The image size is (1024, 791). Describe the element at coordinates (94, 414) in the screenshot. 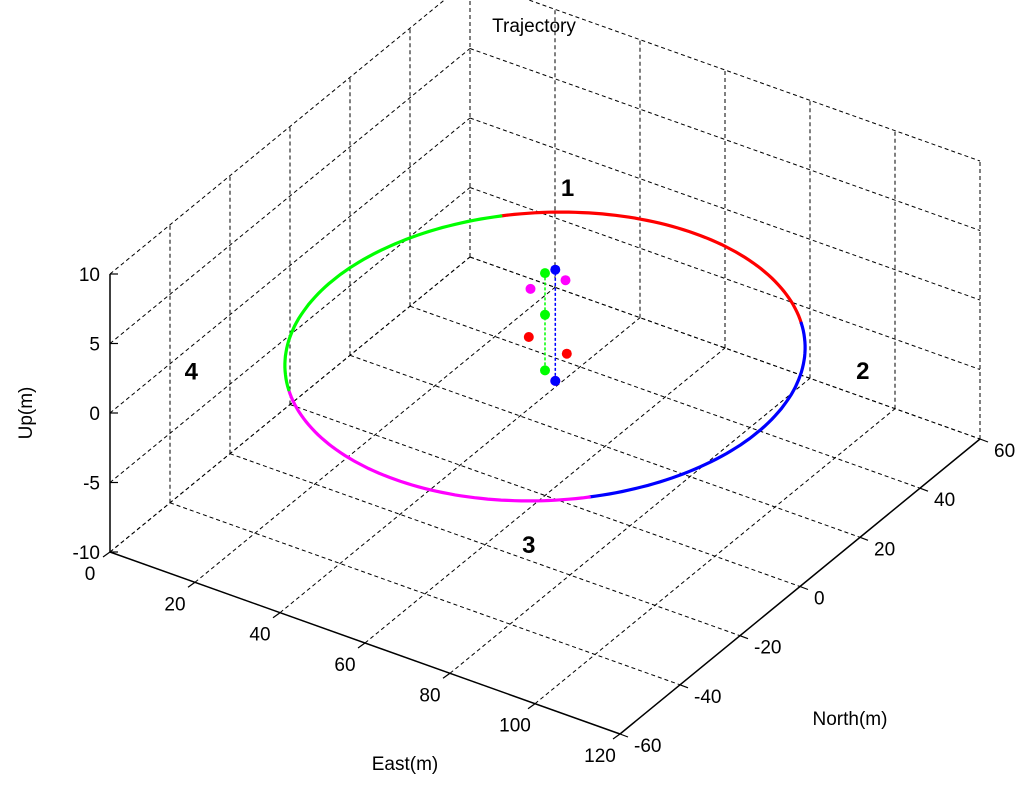

I see `z-tick-label: 0` at that location.